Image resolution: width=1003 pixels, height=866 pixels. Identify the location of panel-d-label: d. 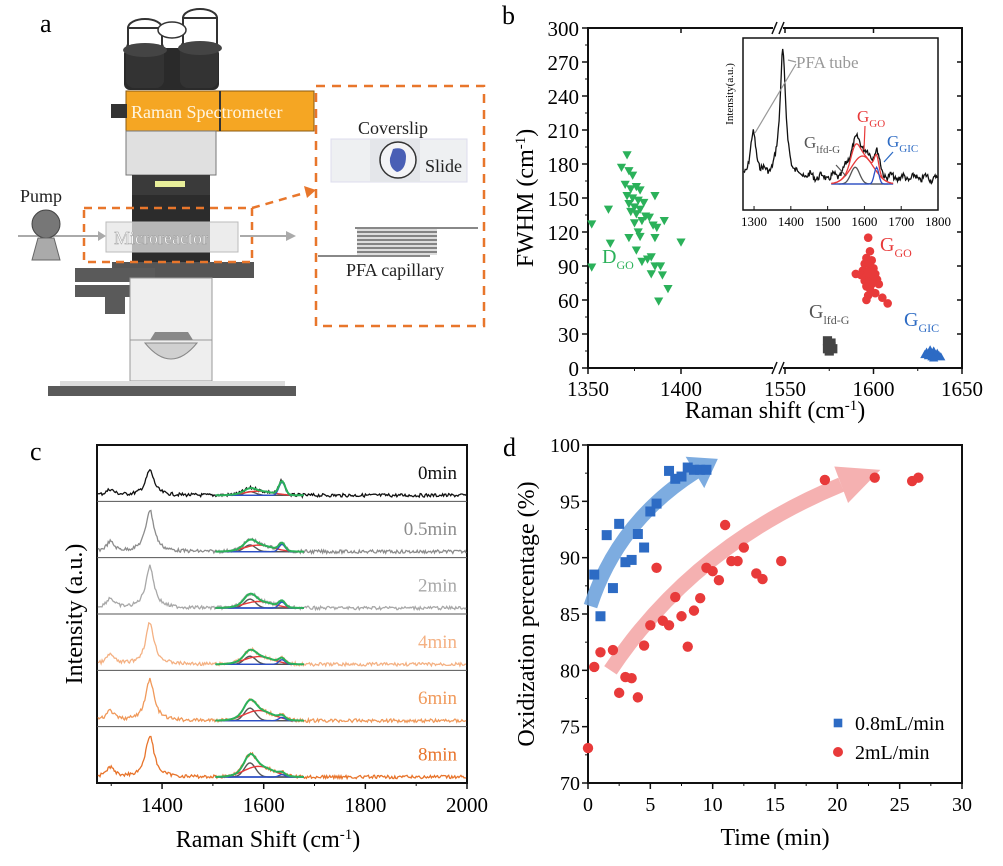
(509, 447).